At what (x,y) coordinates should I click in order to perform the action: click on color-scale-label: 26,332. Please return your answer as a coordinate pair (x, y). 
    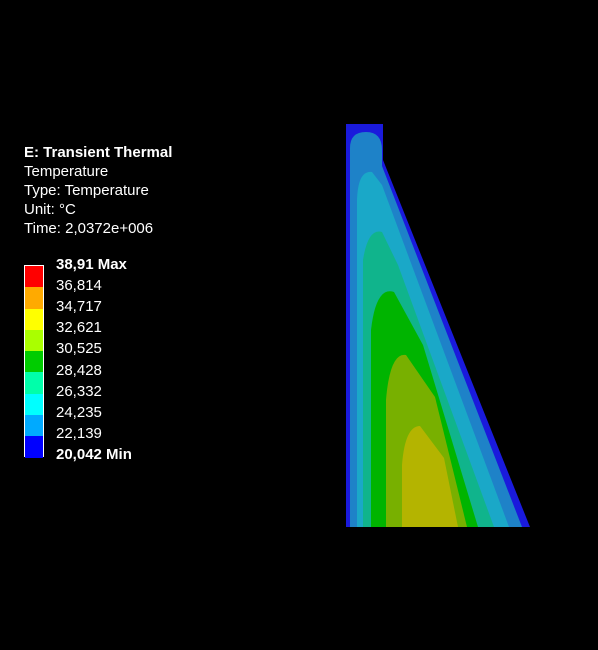
    Looking at the image, I should click on (79, 391).